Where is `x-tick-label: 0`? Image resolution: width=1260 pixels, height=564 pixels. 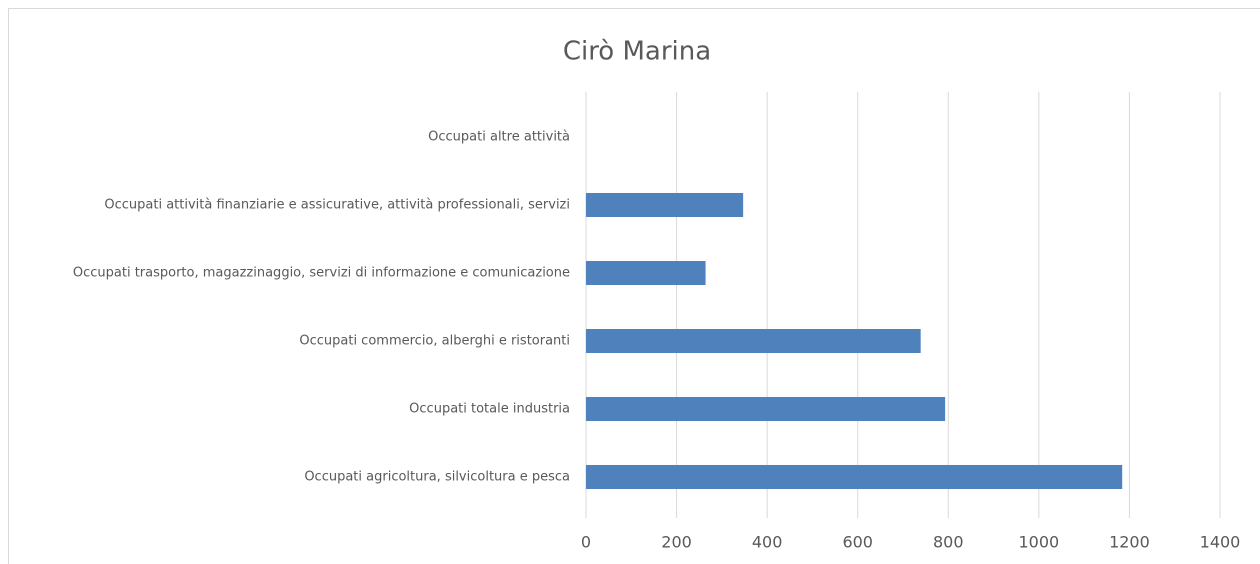
x-tick-label: 0 is located at coordinates (586, 542).